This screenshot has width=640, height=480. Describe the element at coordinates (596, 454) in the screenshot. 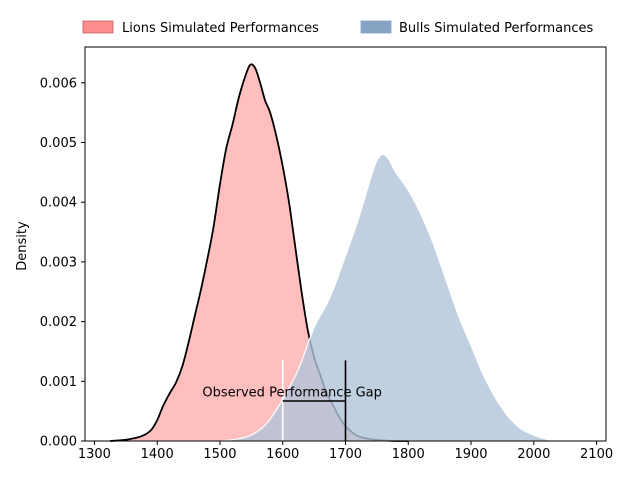

I see `x-tick-label: 2100` at that location.